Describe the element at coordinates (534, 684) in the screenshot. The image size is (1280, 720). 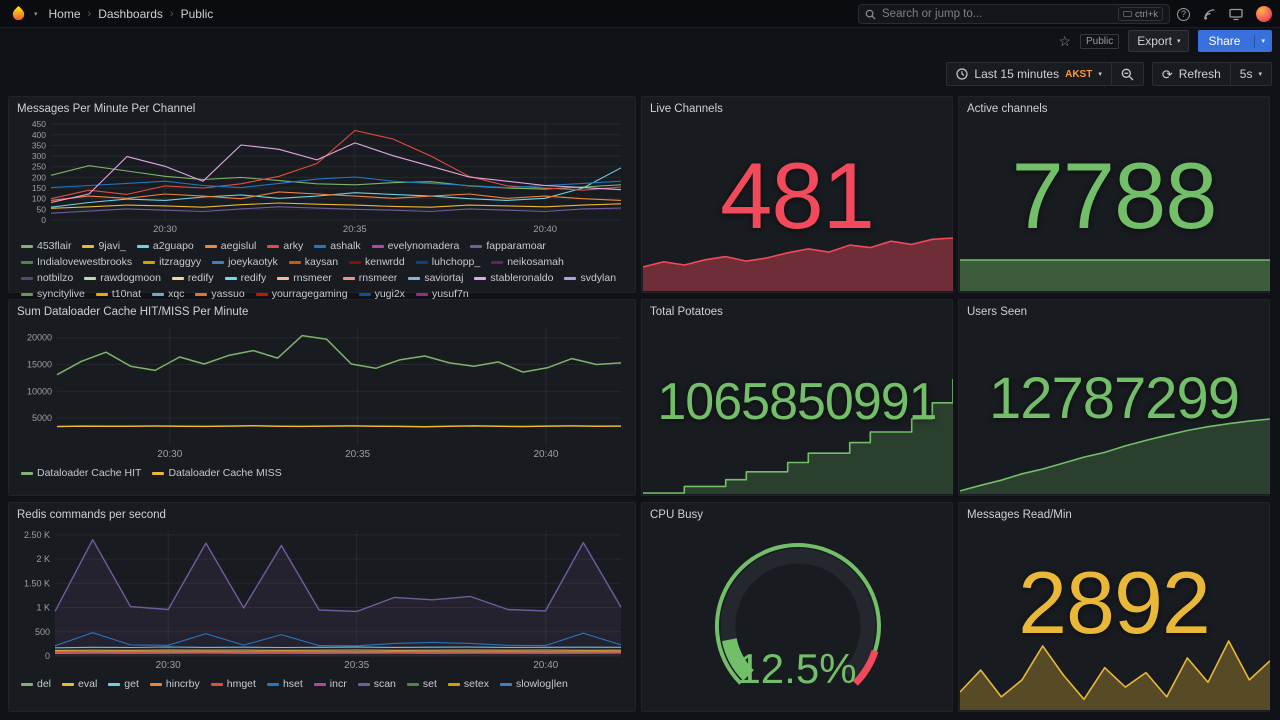
I see `legend-item: slowlog|len` at that location.